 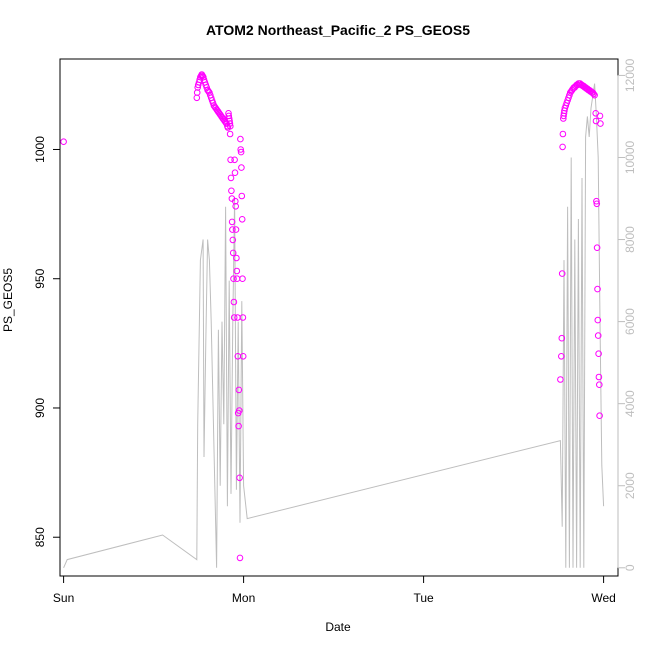 What do you see at coordinates (47, 341) in the screenshot?
I see `y-axis-left: 850 900 950 1000` at bounding box center [47, 341].